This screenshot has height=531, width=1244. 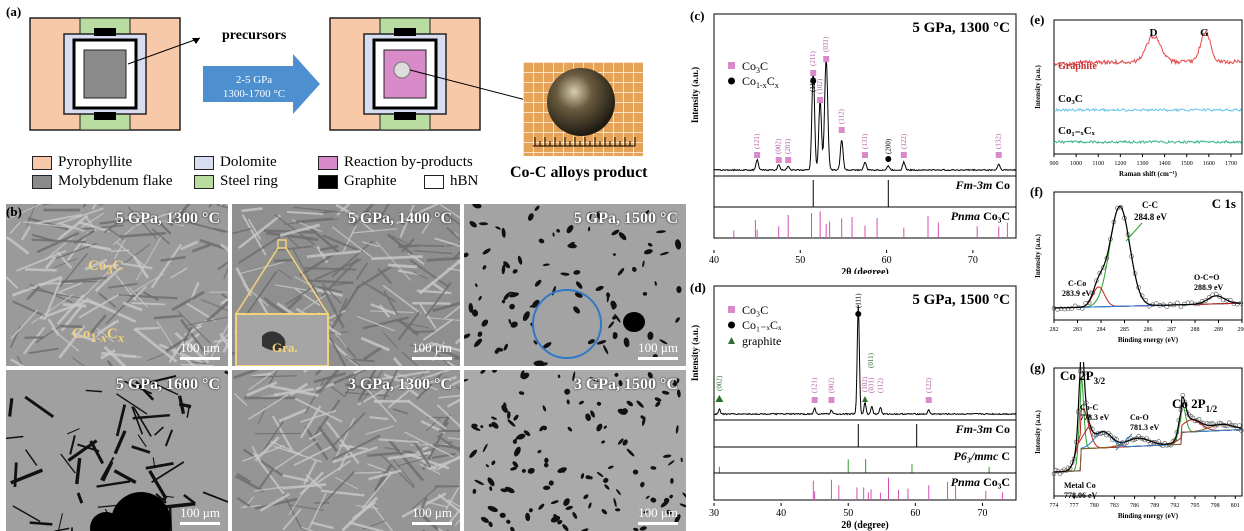 I want to click on x-tick-label: 290, so click(x=1241, y=330).